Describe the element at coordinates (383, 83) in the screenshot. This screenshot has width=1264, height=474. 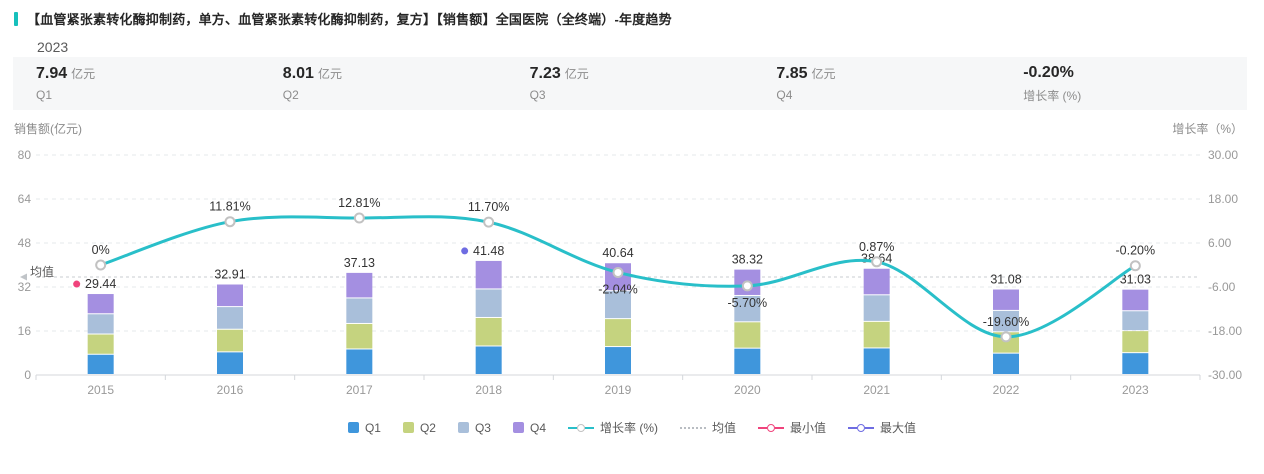
I see `summary-card-q2: 8.01 亿元 Q2` at that location.